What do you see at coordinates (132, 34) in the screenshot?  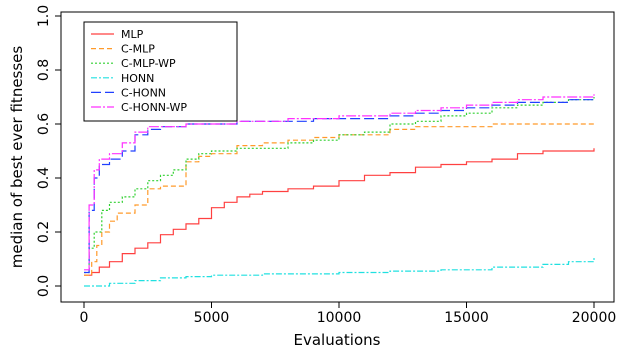 I see `legend-label: MLP` at bounding box center [132, 34].